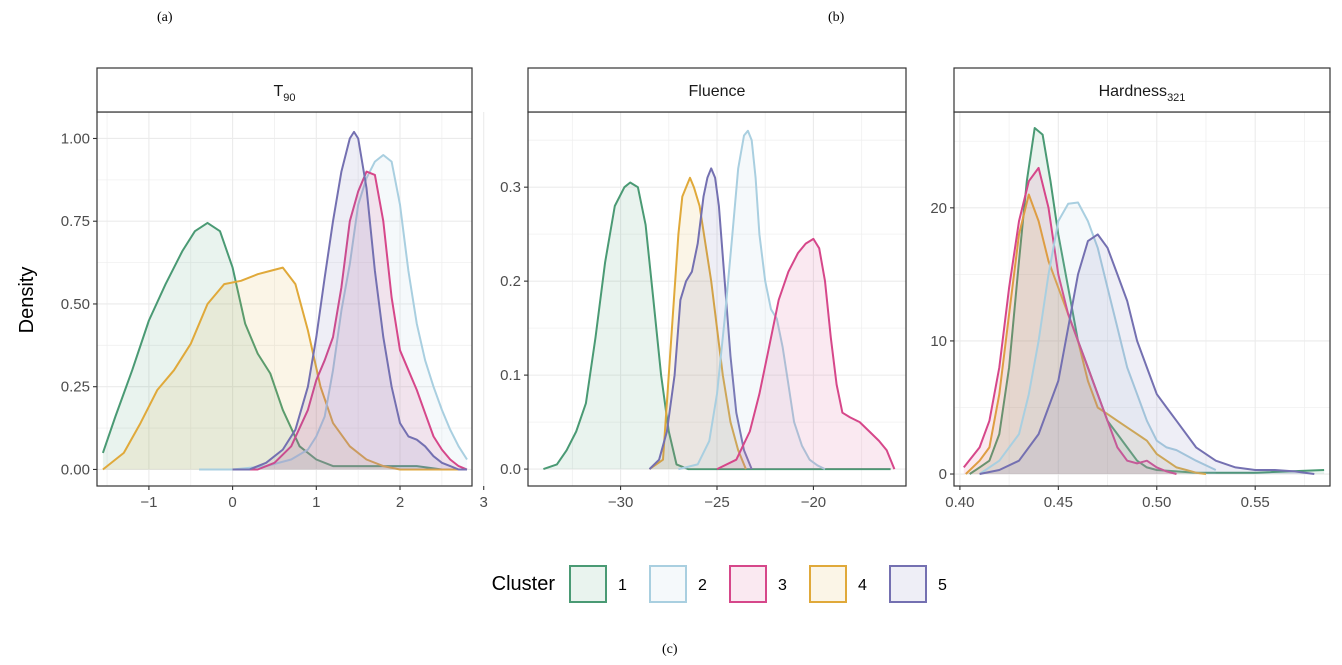 The width and height of the screenshot is (1342, 665). I want to click on y-tick-label: 0.75, so click(75, 221).